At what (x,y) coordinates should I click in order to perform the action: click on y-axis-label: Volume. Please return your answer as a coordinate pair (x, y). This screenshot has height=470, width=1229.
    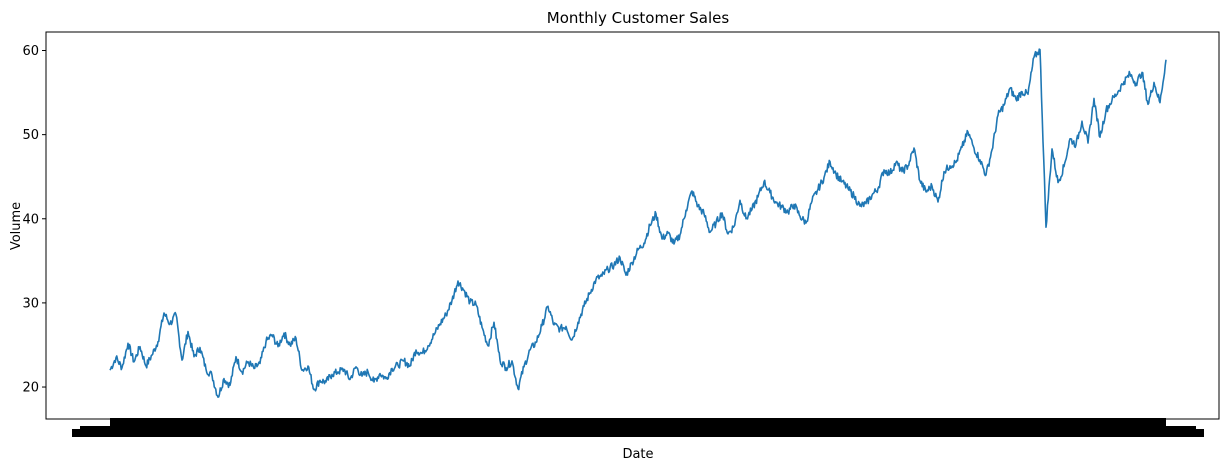
    Looking at the image, I should click on (16, 226).